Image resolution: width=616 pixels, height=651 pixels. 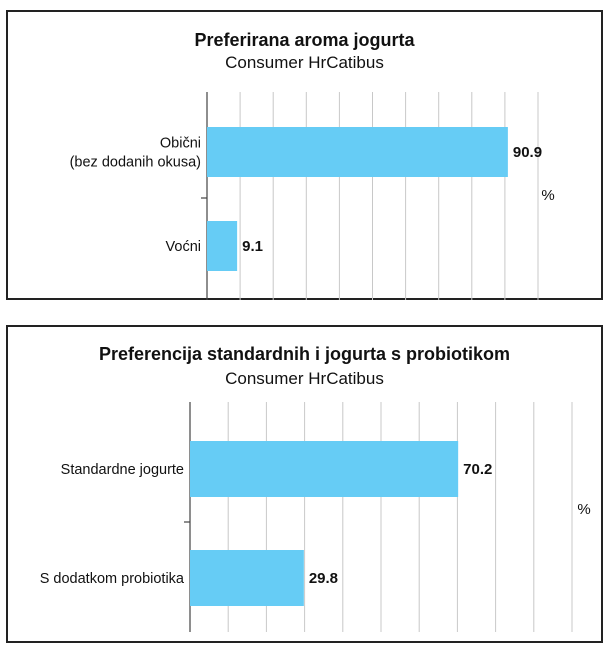 What do you see at coordinates (180, 144) in the screenshot?
I see `category-label: Obični` at bounding box center [180, 144].